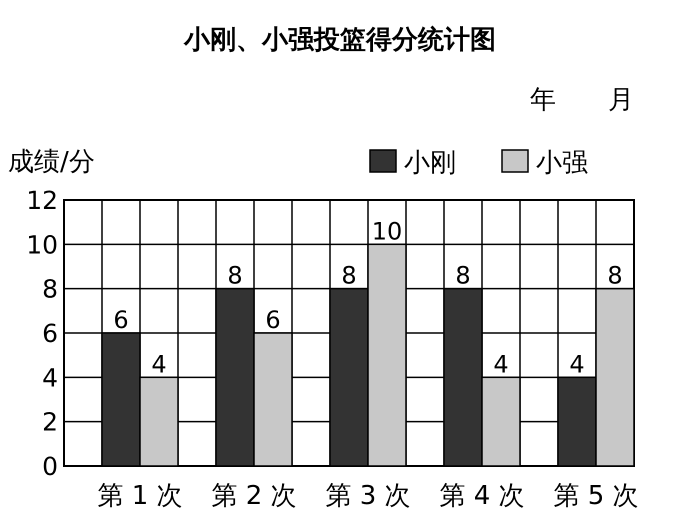 This screenshot has width=699, height=524. Describe the element at coordinates (50, 466) in the screenshot. I see `y-tick-label: 0` at that location.